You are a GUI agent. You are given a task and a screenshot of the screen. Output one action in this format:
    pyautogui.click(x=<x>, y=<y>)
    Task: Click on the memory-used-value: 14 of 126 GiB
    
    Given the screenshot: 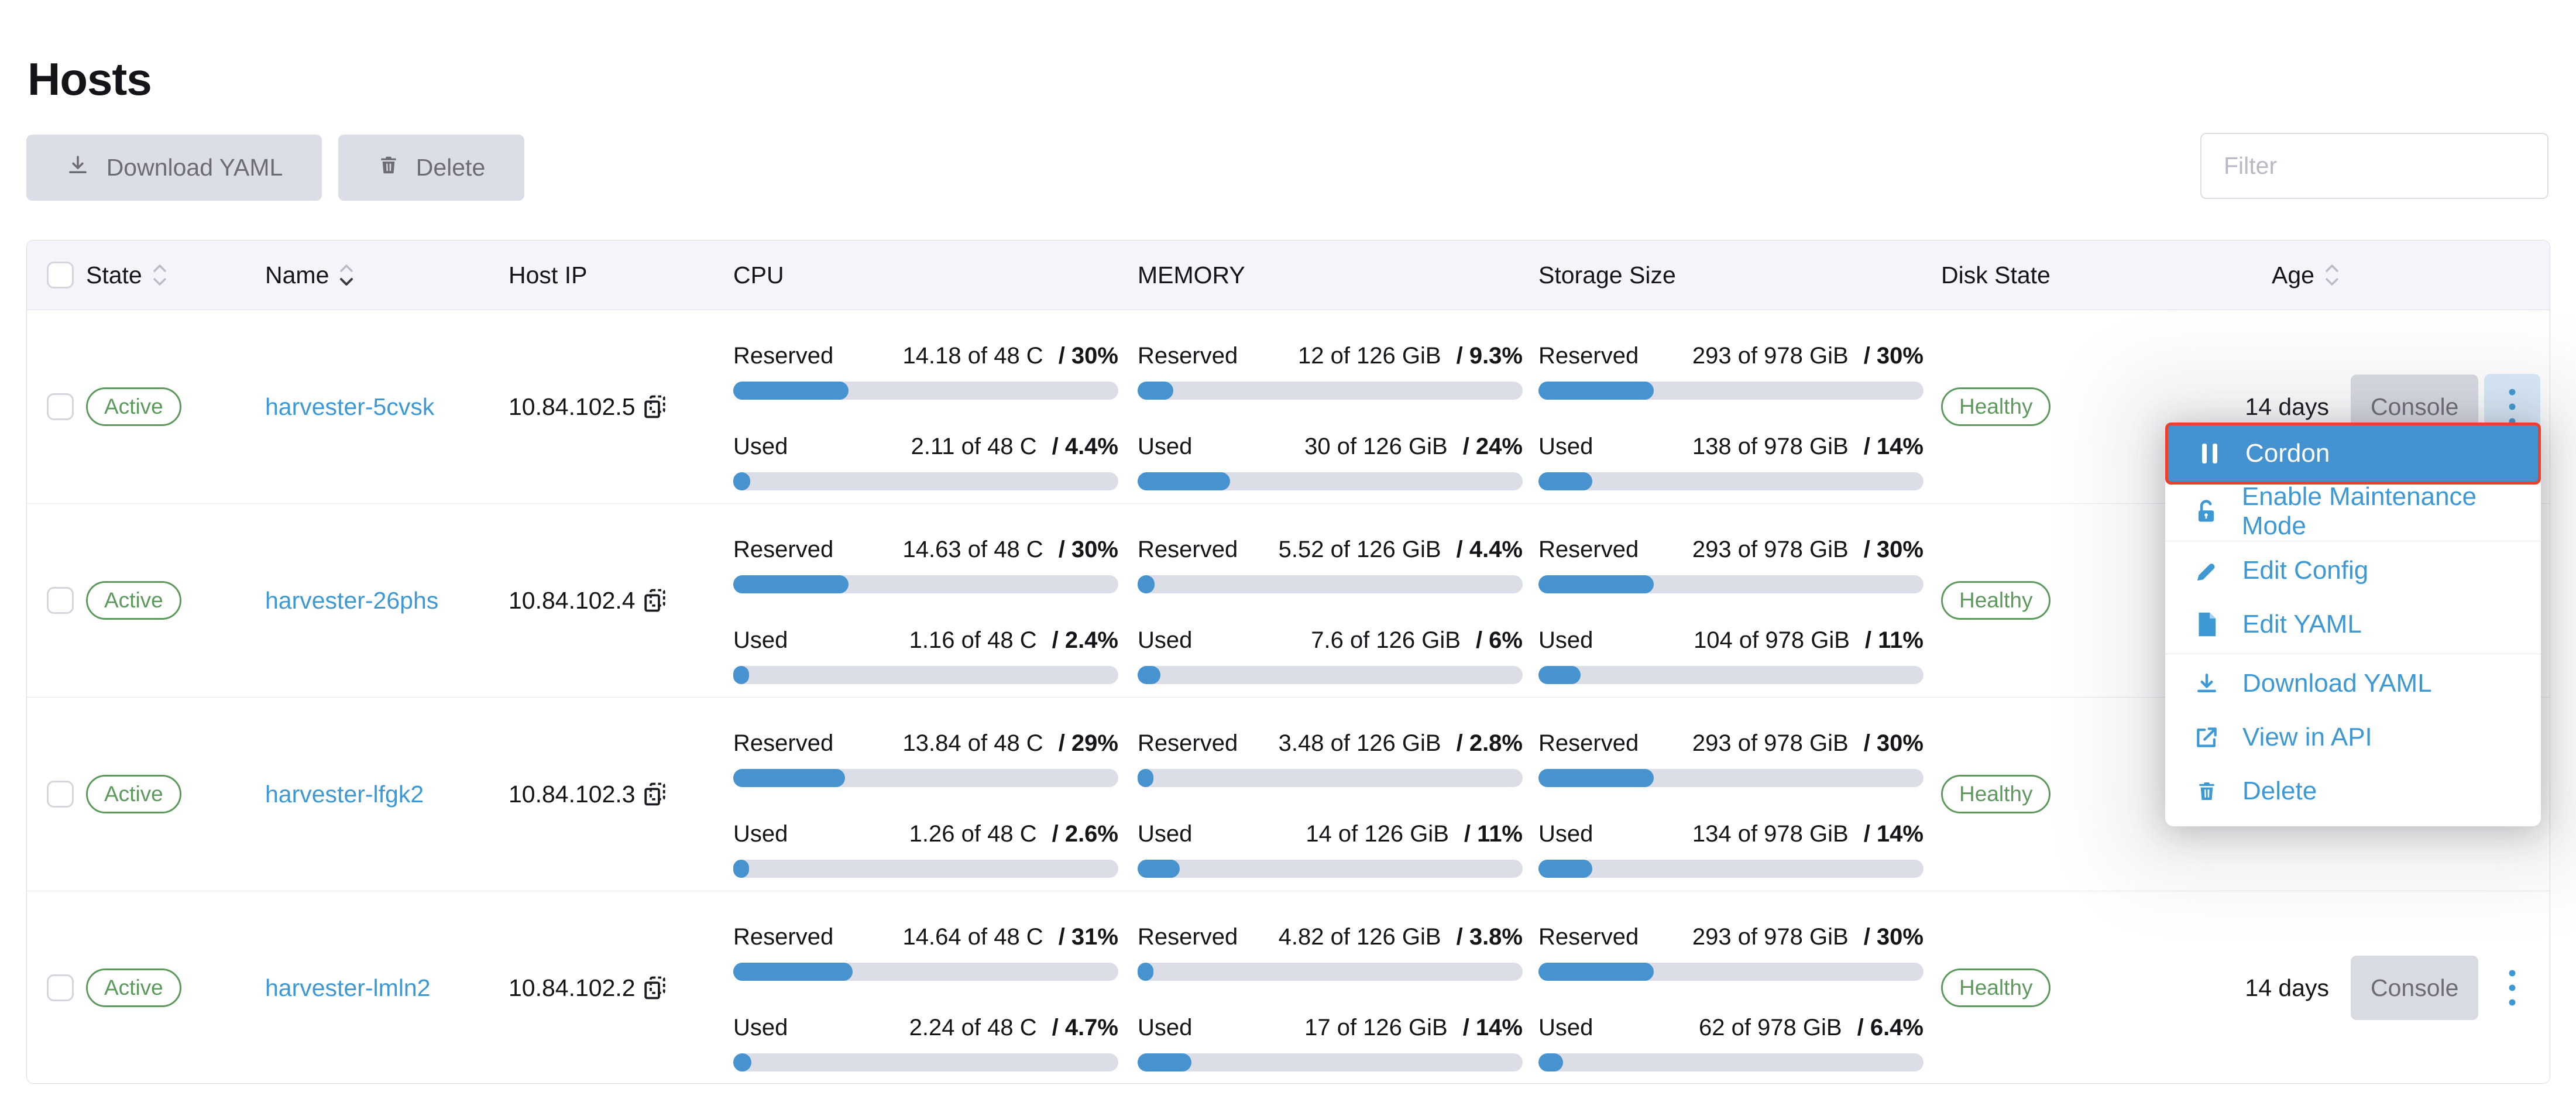 What is the action you would take?
    pyautogui.click(x=1377, y=834)
    